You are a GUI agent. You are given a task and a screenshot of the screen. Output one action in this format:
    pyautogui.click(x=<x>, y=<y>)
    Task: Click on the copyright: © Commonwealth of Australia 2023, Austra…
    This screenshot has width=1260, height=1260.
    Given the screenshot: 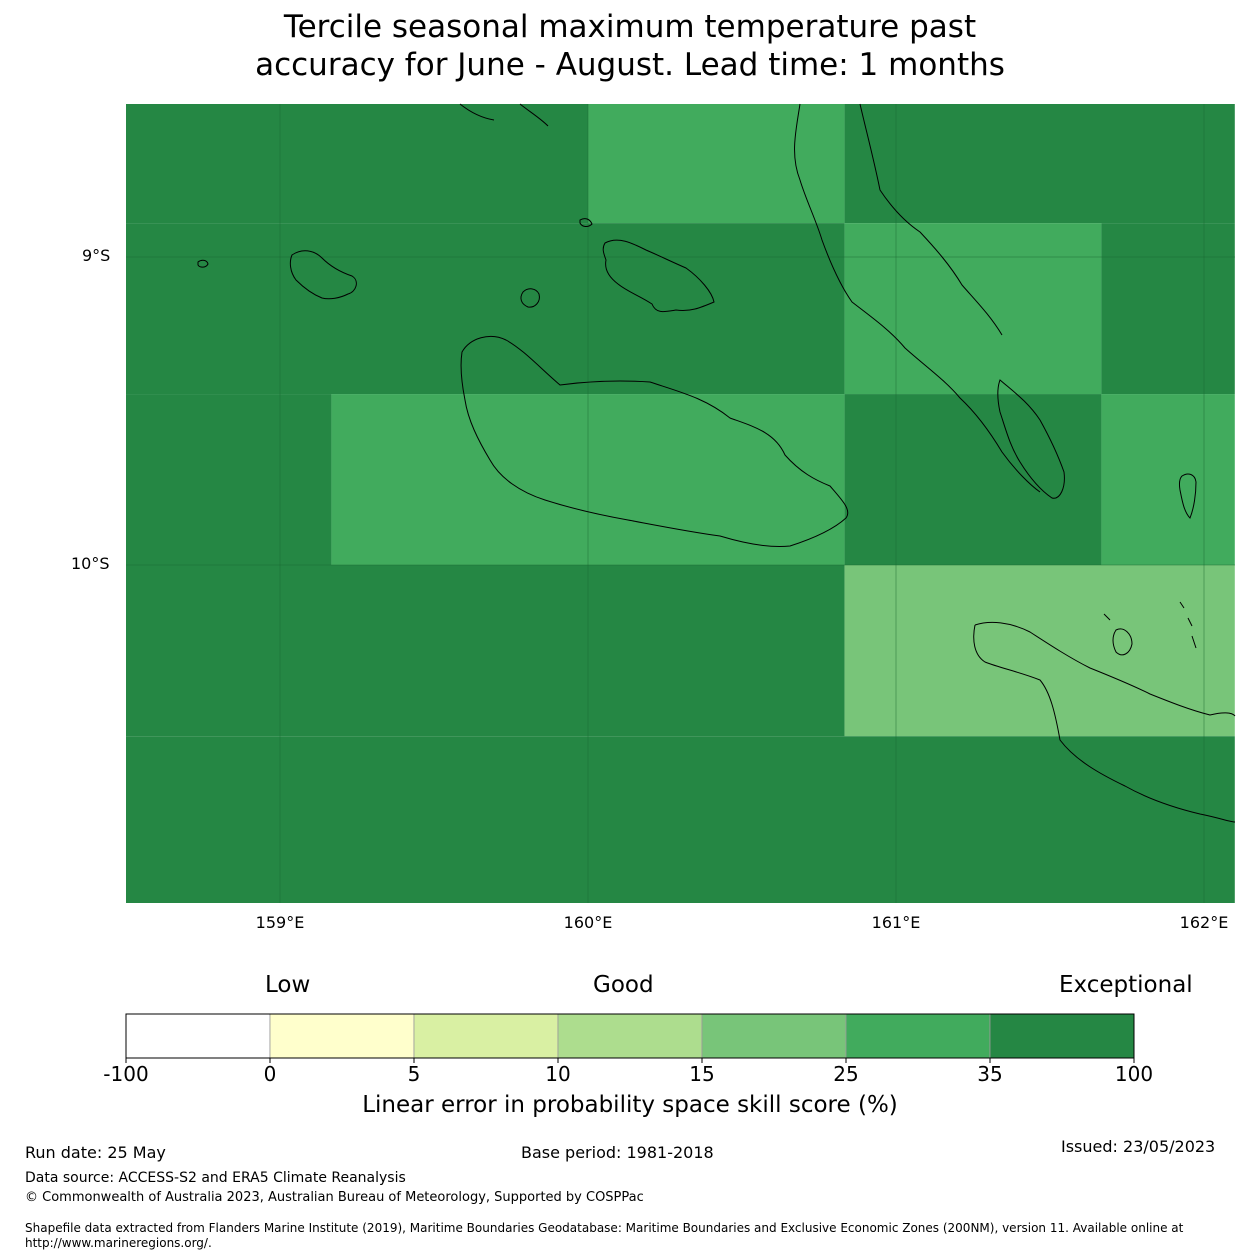 What is the action you would take?
    pyautogui.click(x=334, y=1197)
    